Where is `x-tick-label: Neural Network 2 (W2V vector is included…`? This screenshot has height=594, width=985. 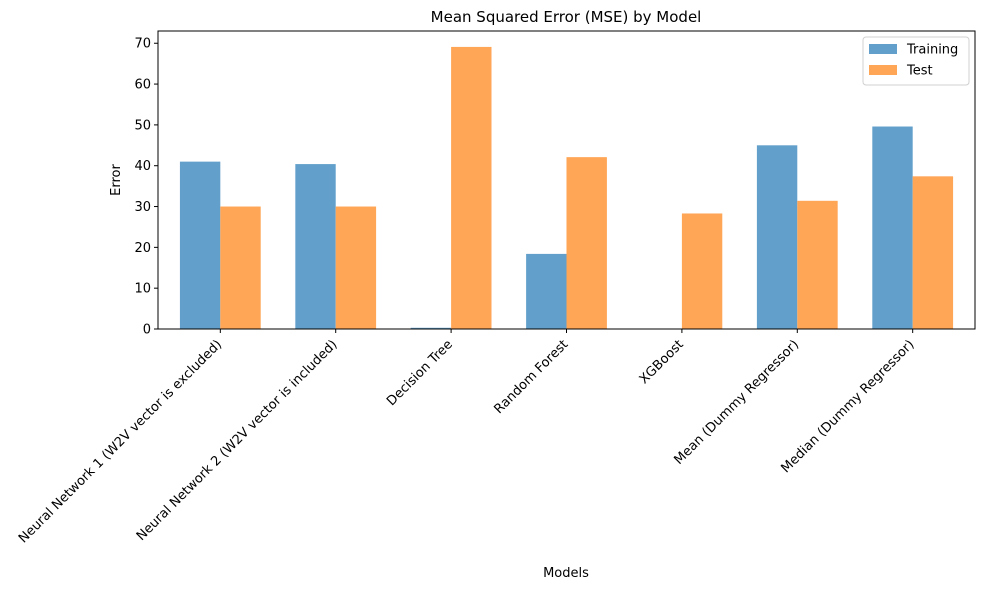 x-tick-label: Neural Network 2 (W2V vector is included… is located at coordinates (237, 440).